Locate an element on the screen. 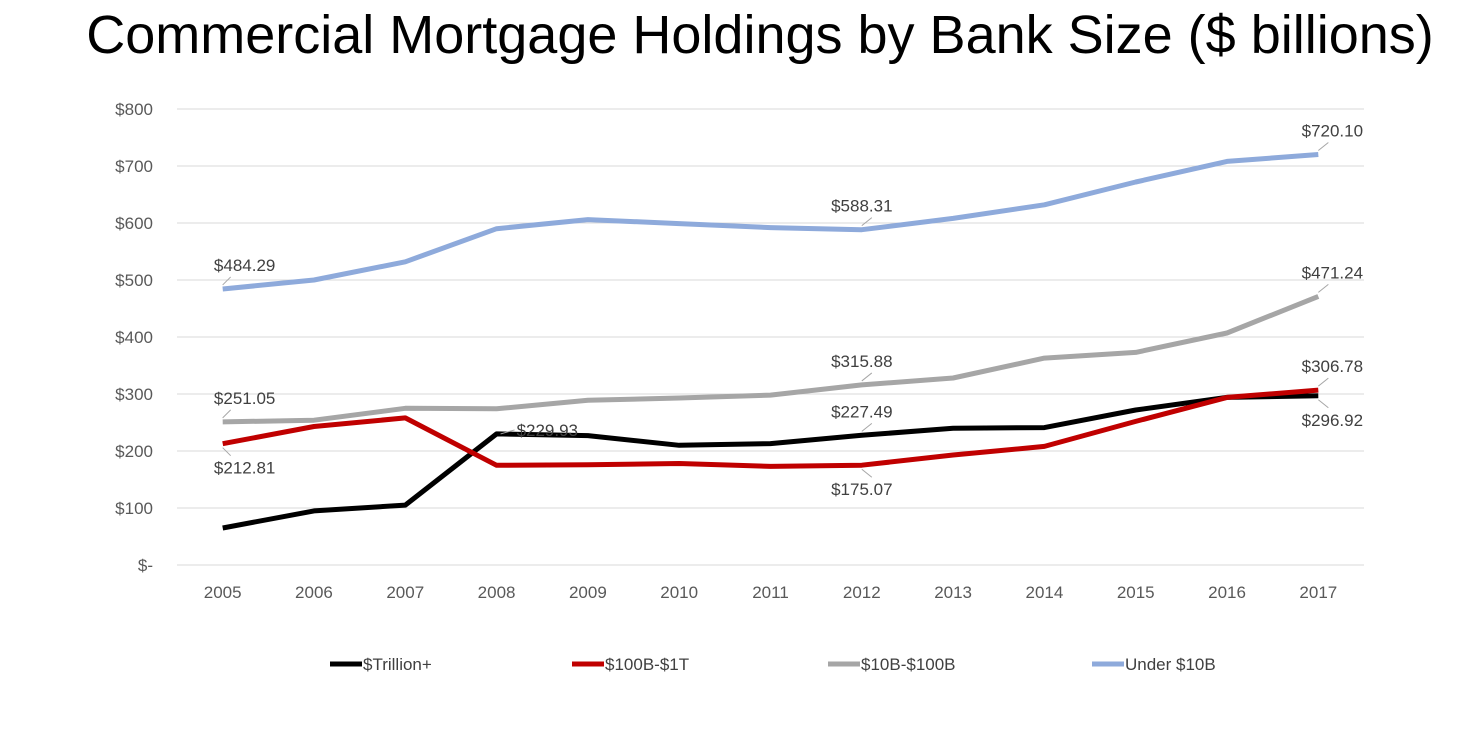  y-tick-label: $300 is located at coordinates (134, 394).